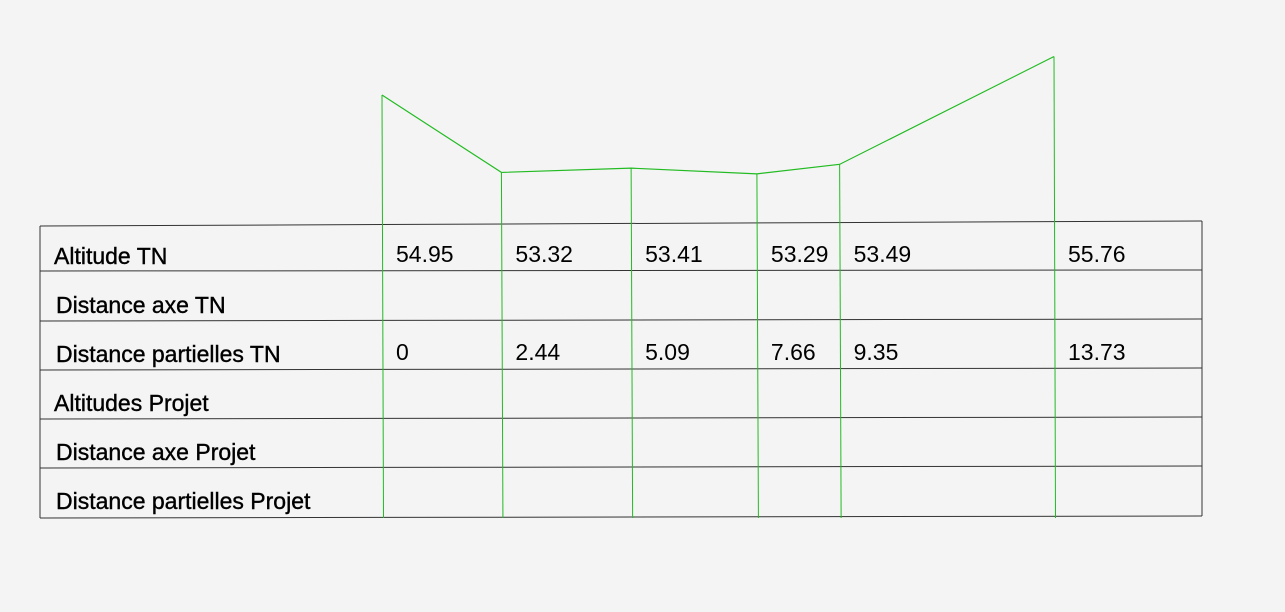  Describe the element at coordinates (156, 452) in the screenshot. I see `row-label-distance-axe-projet: Distance axe Projet` at that location.